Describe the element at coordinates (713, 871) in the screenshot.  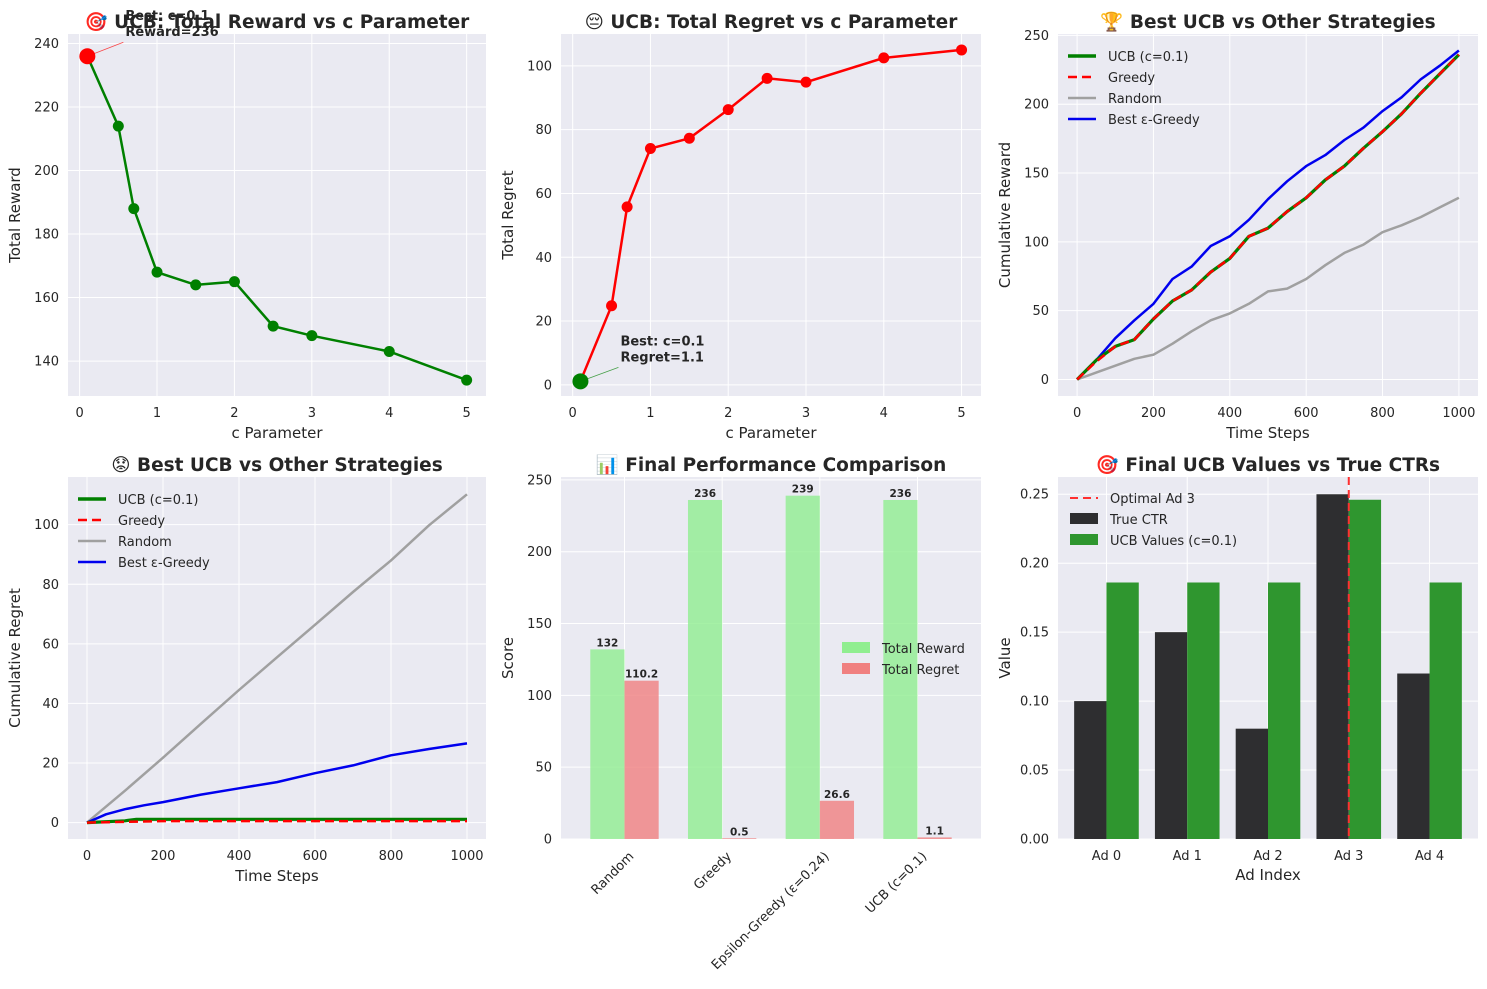
I see `x-tick-label: Greedy` at that location.